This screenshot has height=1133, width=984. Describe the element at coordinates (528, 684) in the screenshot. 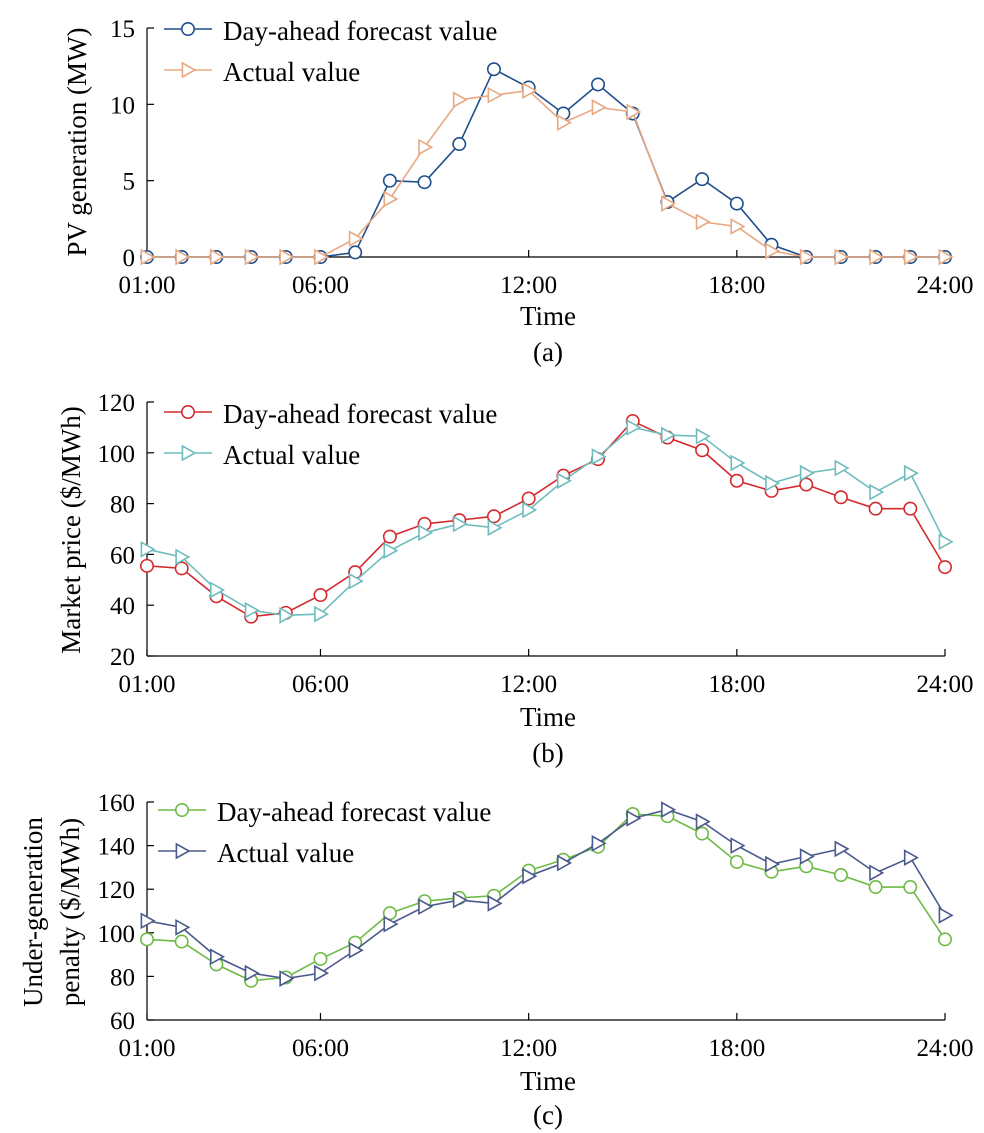

I see `x-tick-label-b-2: 12:00` at that location.